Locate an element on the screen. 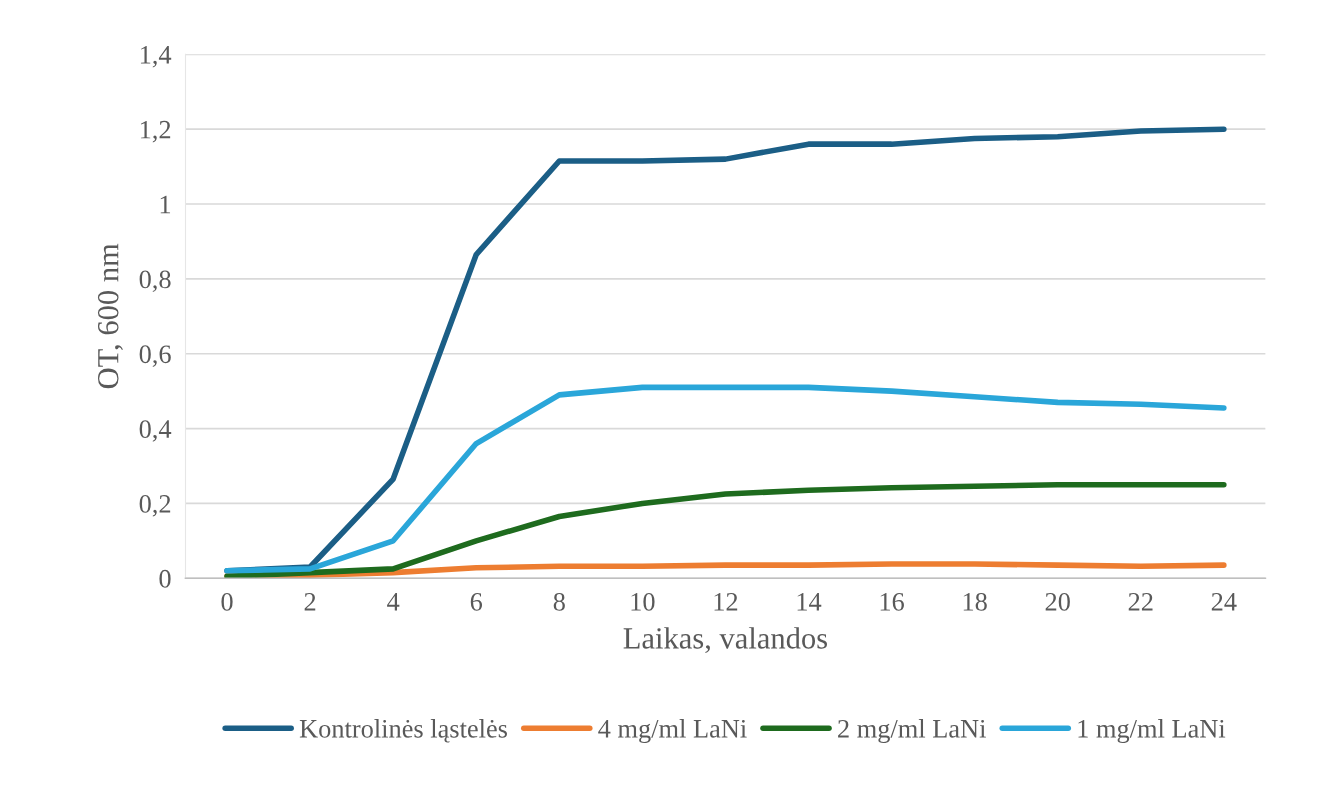 The height and width of the screenshot is (811, 1325). y-tick-label: 0,4 is located at coordinates (155, 431).